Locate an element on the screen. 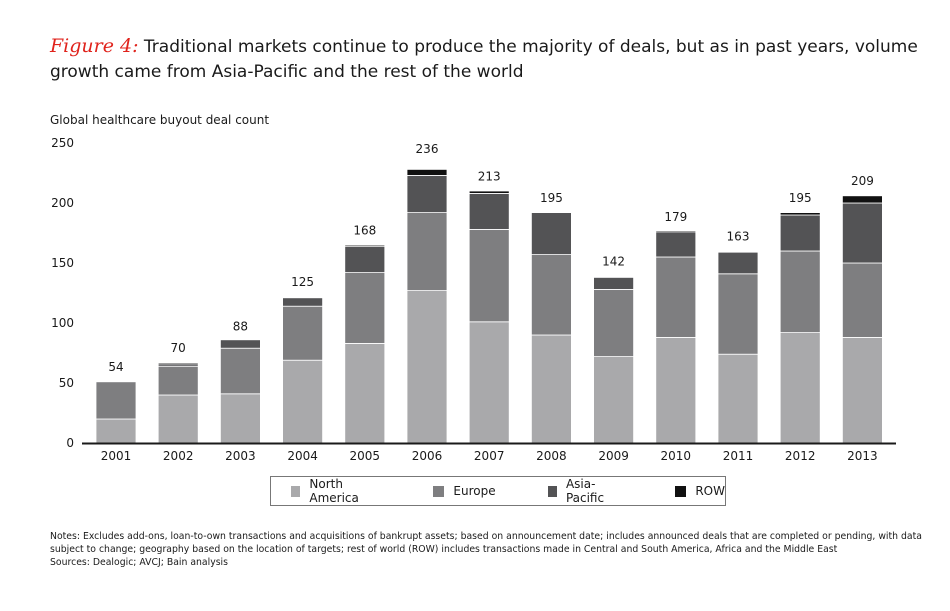 This screenshot has width=950, height=611. bar-total-label: 142 is located at coordinates (613, 262).